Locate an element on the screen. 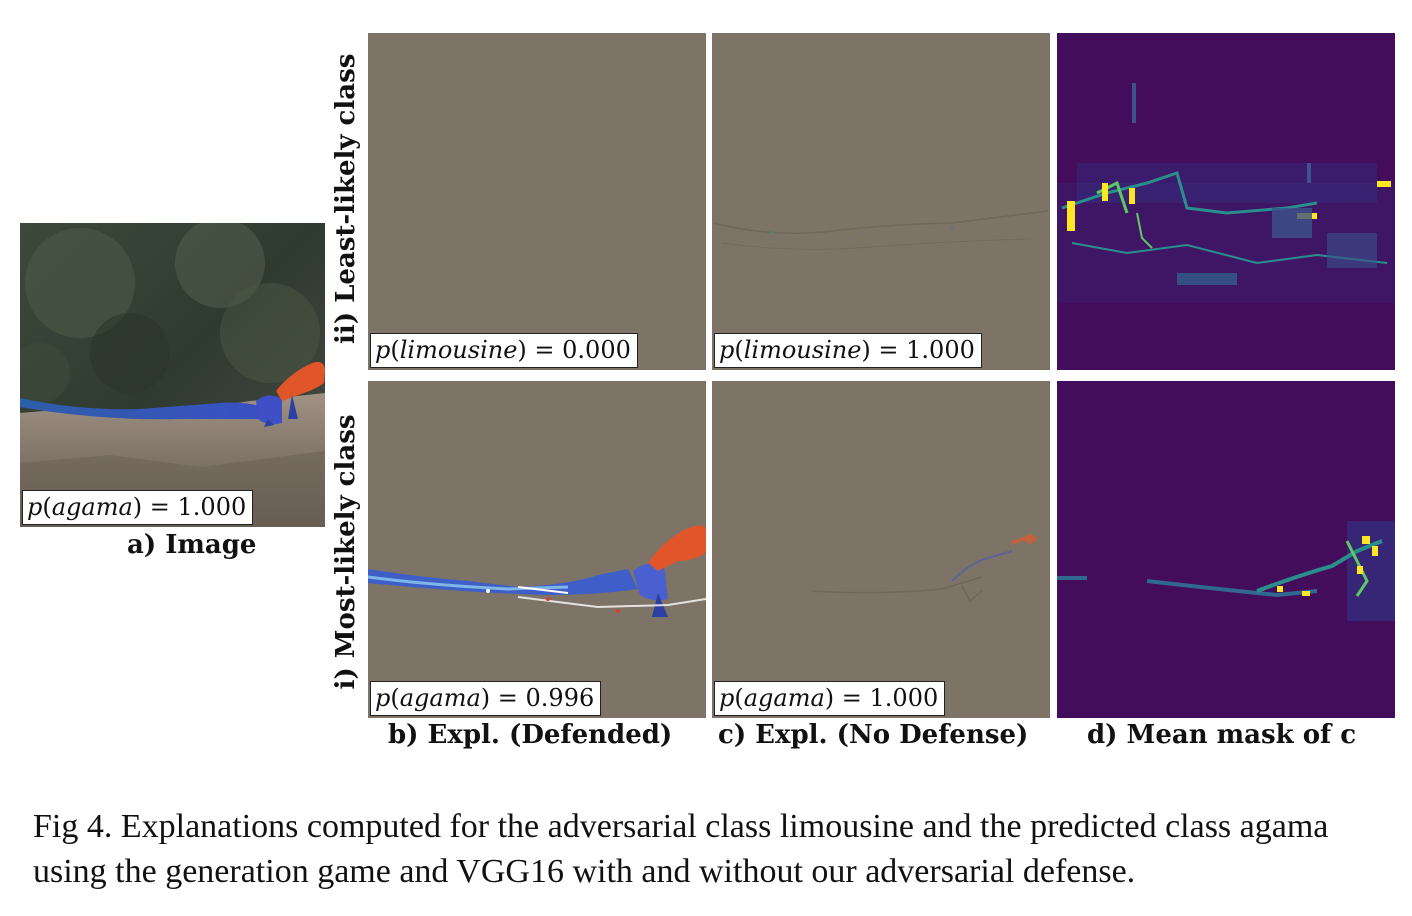  faint-lizard-explanation is located at coordinates (924, 568).